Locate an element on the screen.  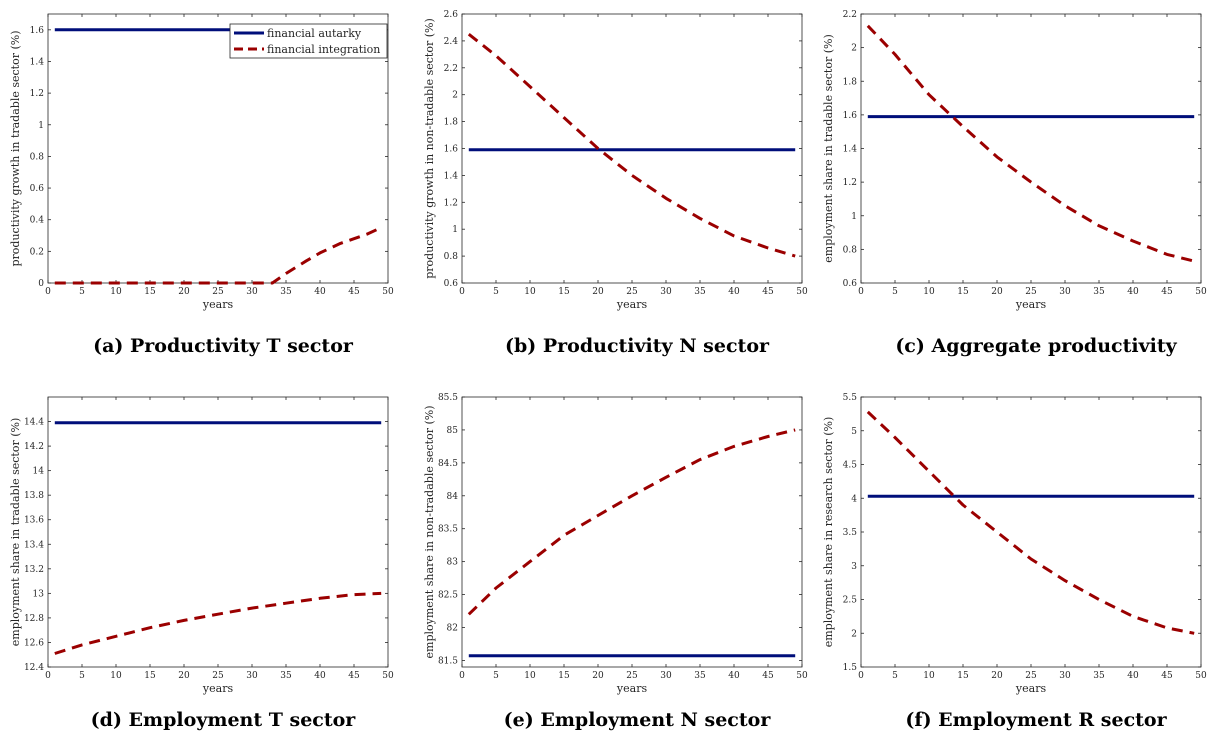
y-tick-label: 12.6 is located at coordinates (34, 643).